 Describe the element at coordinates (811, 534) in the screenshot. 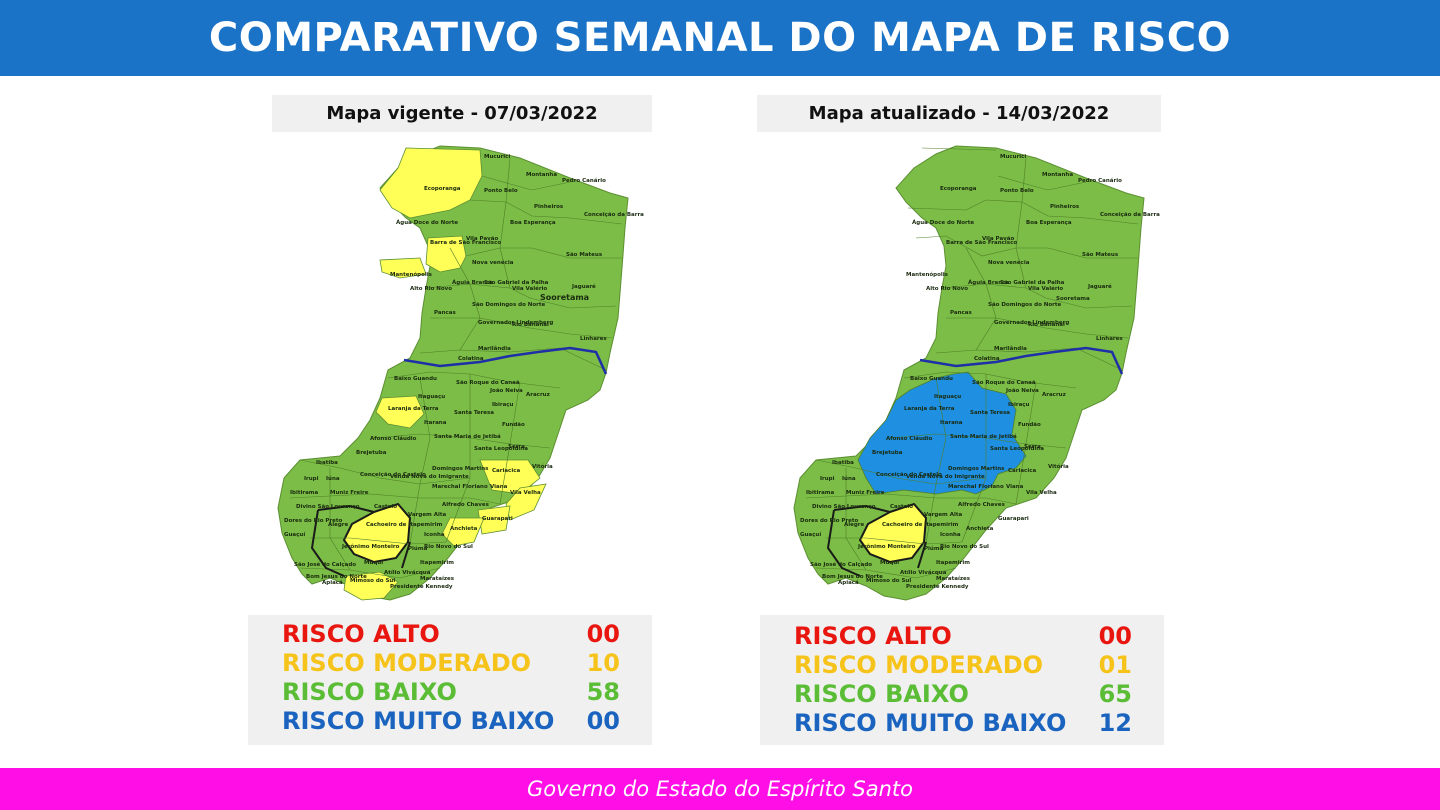

I see `label-guacui: Guaçuí` at that location.